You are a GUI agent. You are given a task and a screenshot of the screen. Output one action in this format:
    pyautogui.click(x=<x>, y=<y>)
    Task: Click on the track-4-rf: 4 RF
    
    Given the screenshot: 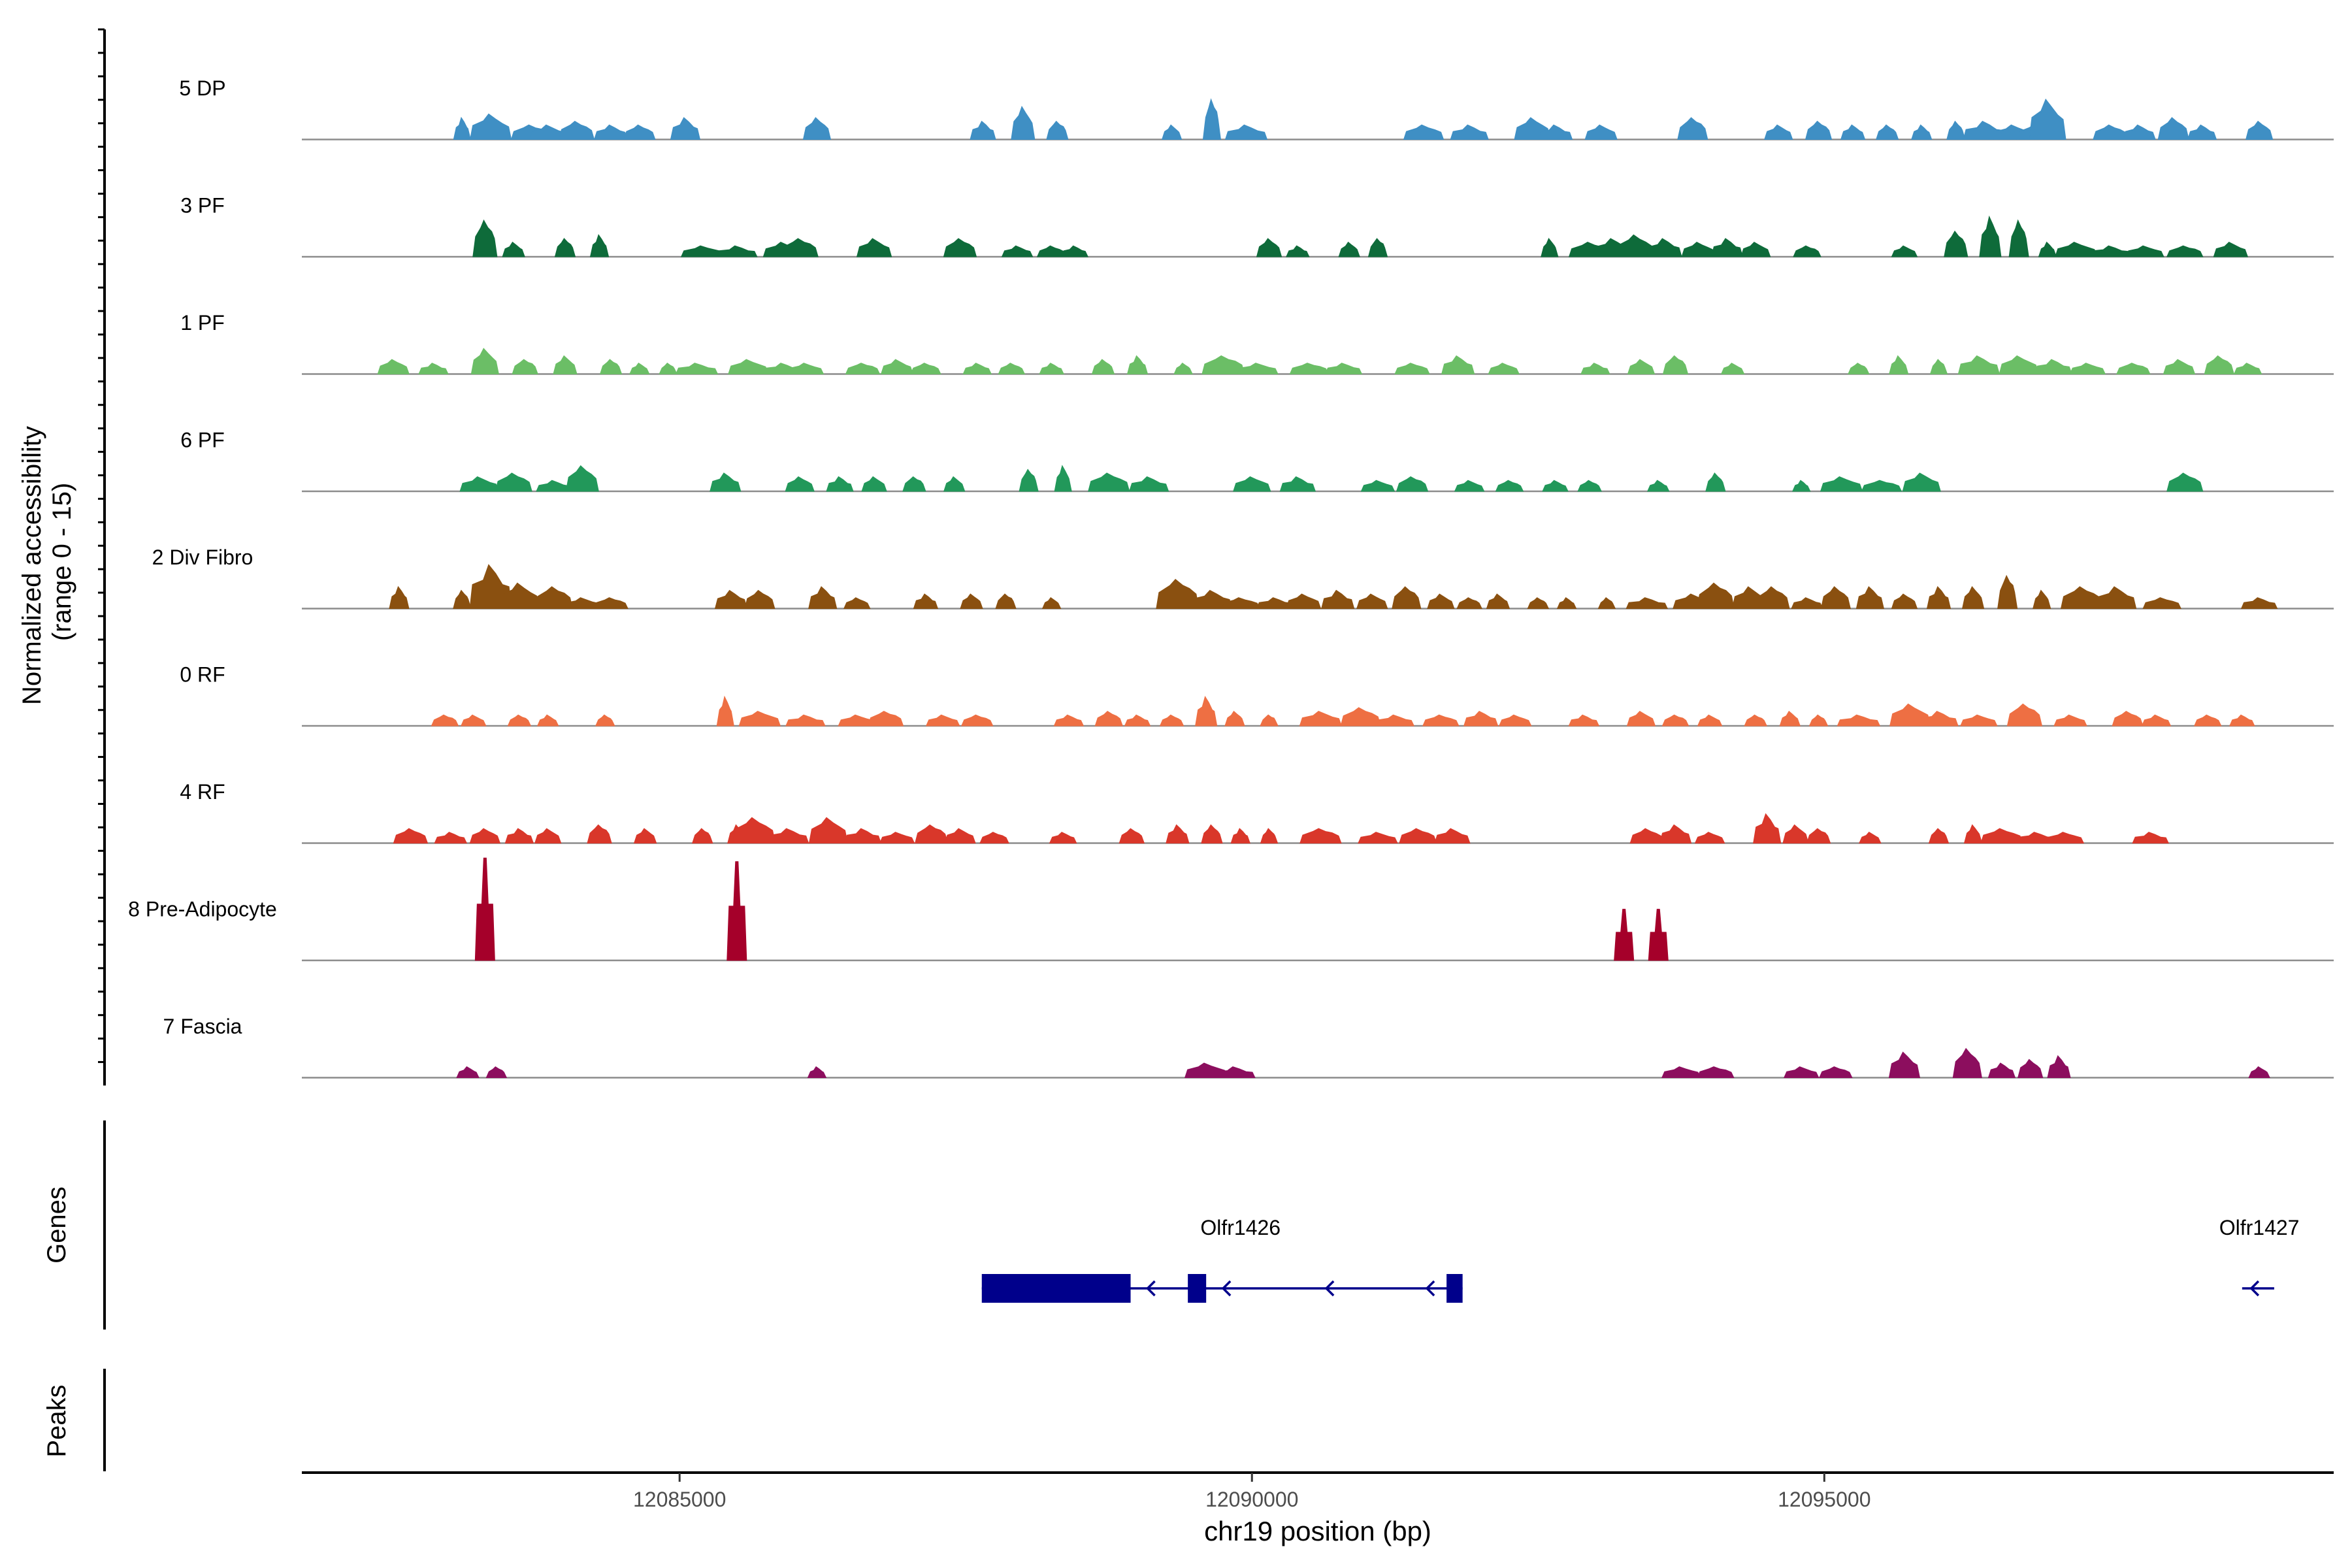 What is the action you would take?
    pyautogui.click(x=1257, y=812)
    